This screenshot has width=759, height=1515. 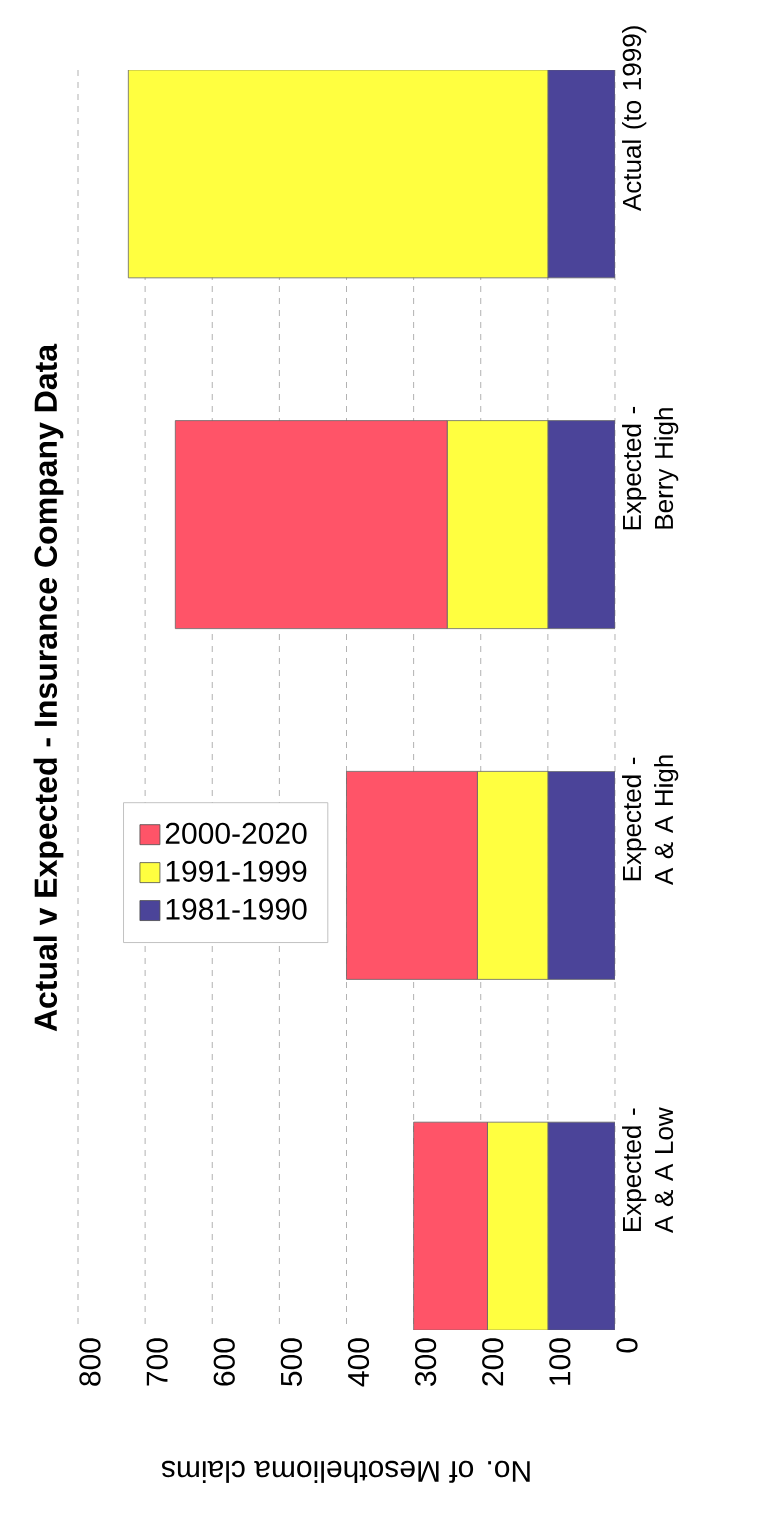 What do you see at coordinates (224, 1362) in the screenshot?
I see `x-tick-label: 600` at bounding box center [224, 1362].